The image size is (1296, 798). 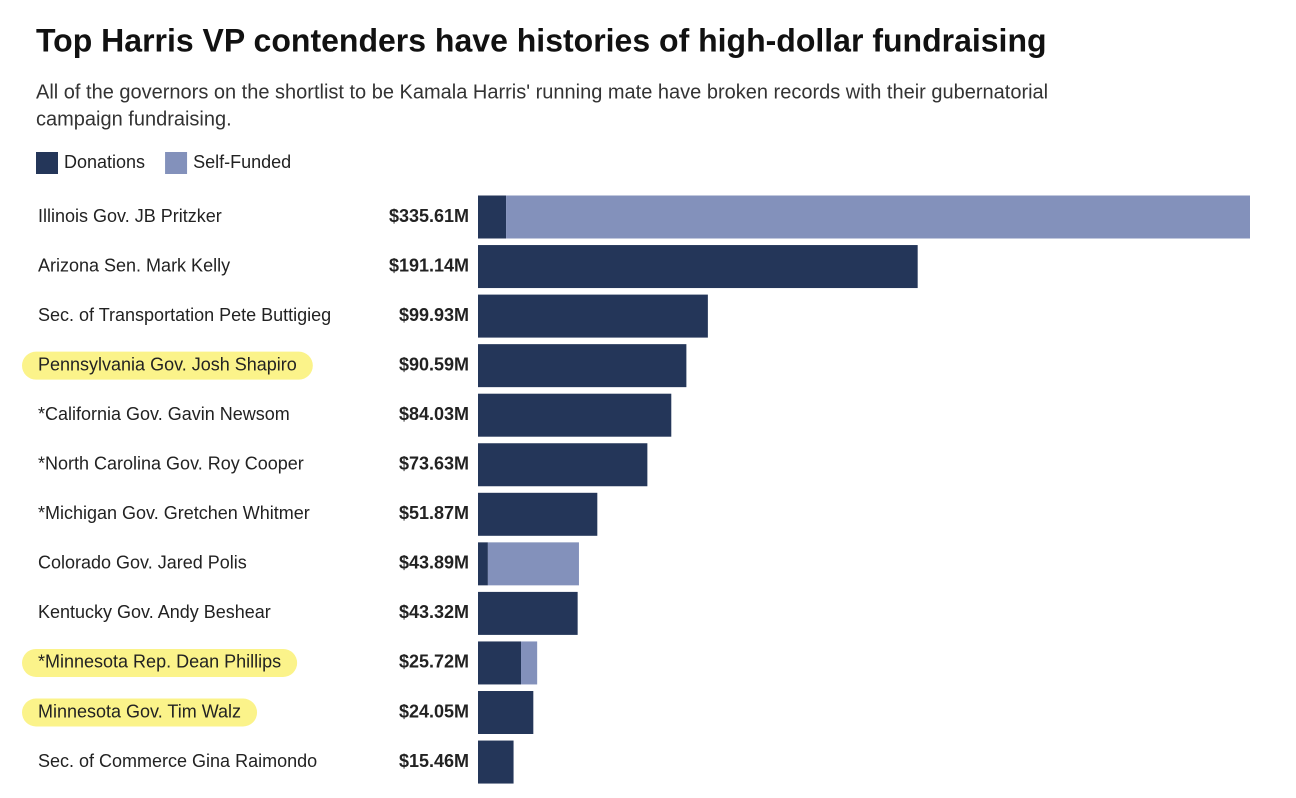 I want to click on category-label: Pennsylvania Gov. Josh Shapiro, so click(x=167, y=364).